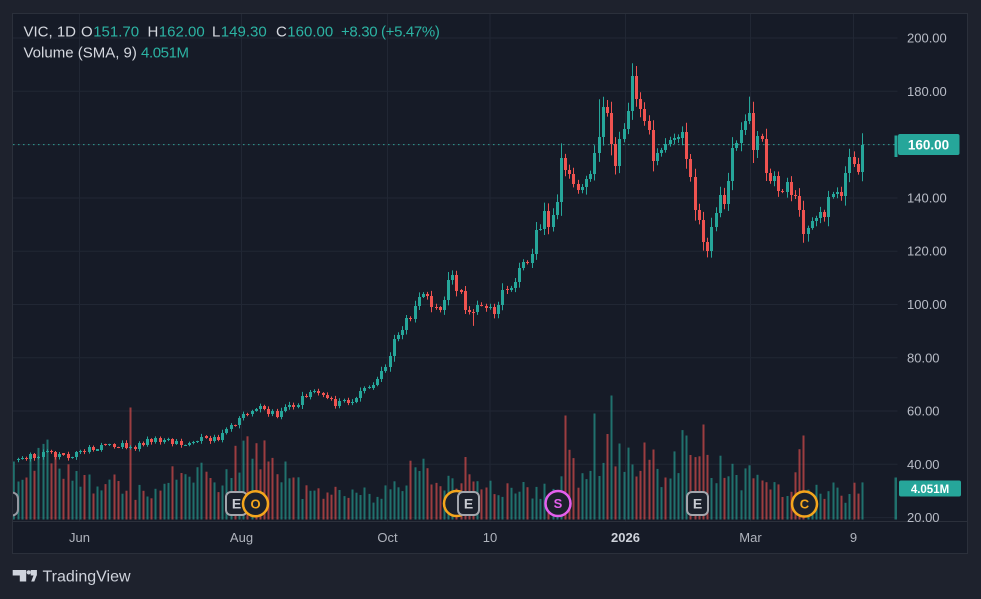 This screenshot has height=599, width=981. Describe the element at coordinates (490, 537) in the screenshot. I see `svg-text: 10` at that location.